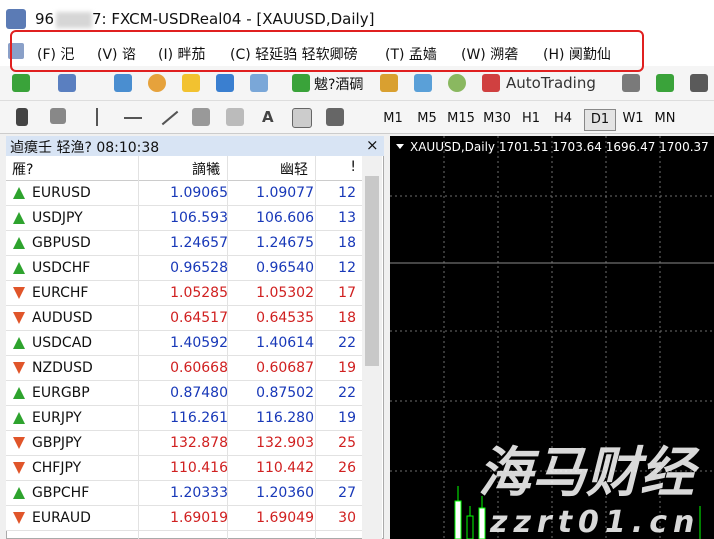 Image resolution: width=714 pixels, height=539 pixels. I want to click on ask-cell: 1.09077, so click(285, 193).